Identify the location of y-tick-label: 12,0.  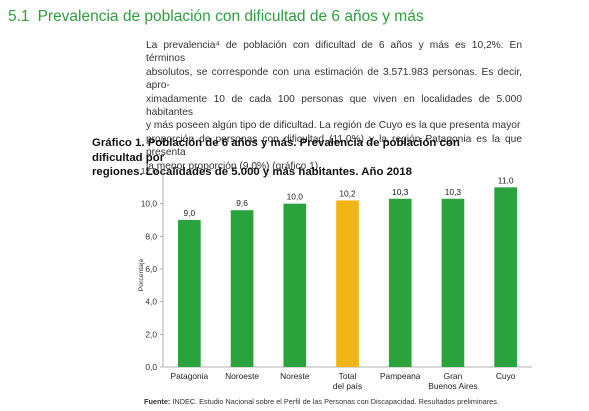
(149, 171).